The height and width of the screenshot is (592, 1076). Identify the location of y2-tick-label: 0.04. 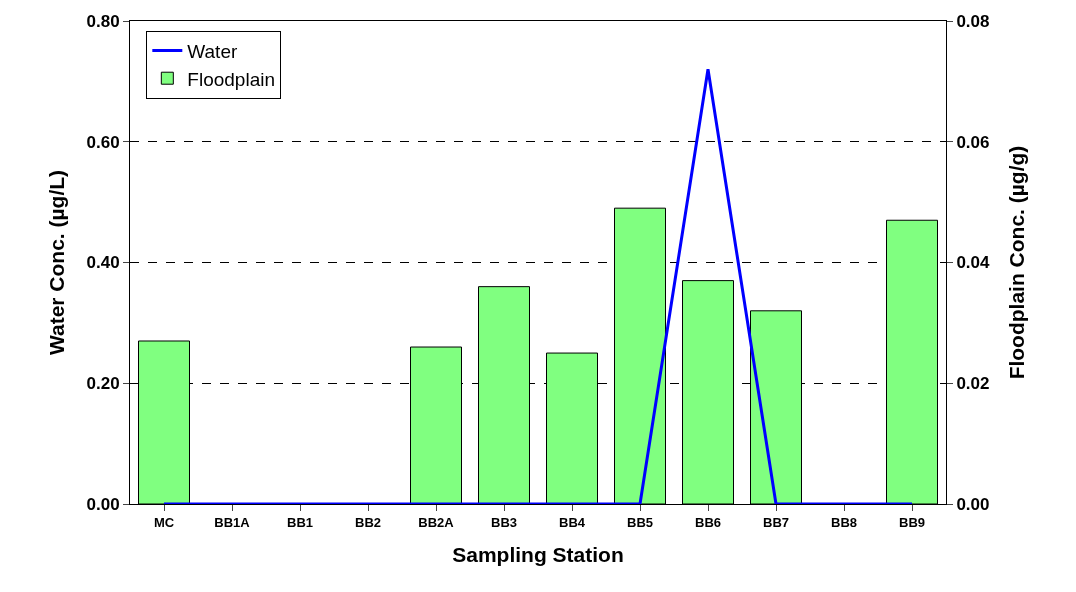
(973, 263).